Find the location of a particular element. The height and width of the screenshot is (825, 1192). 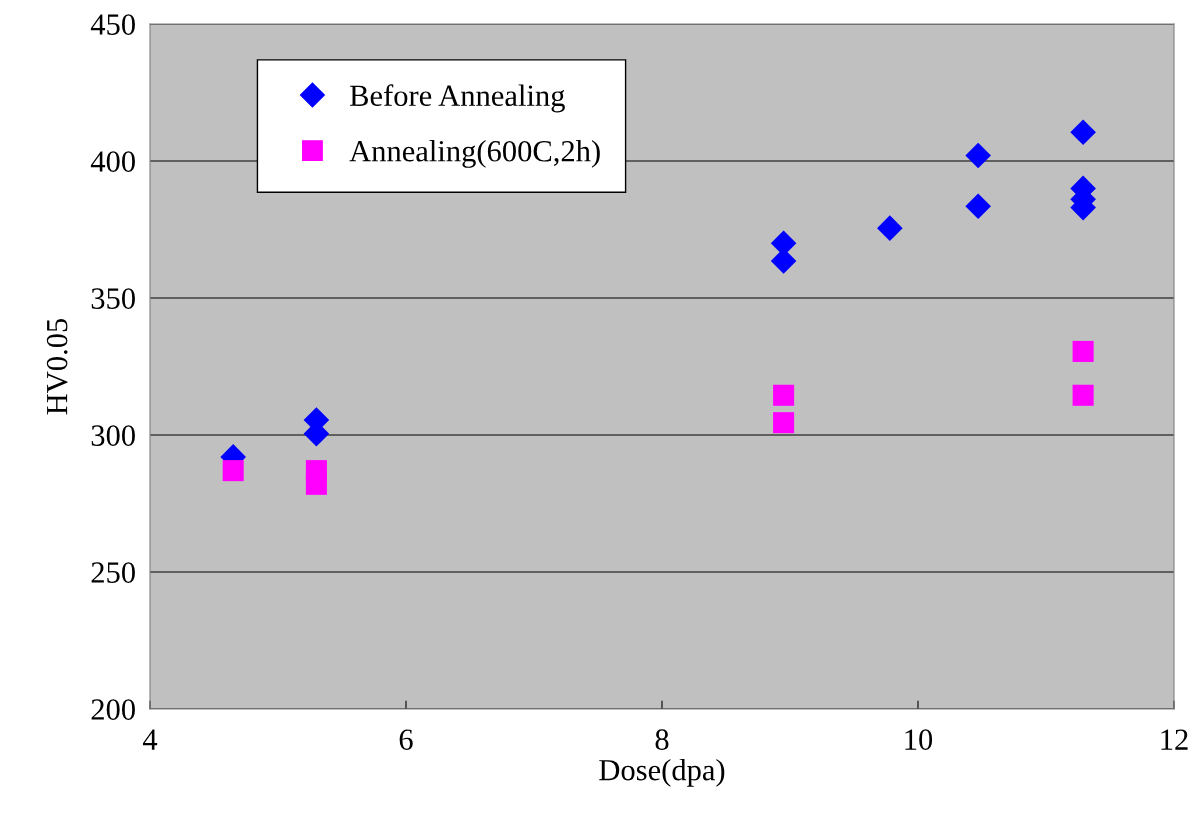

y-tick-label: 250 is located at coordinates (113, 572).